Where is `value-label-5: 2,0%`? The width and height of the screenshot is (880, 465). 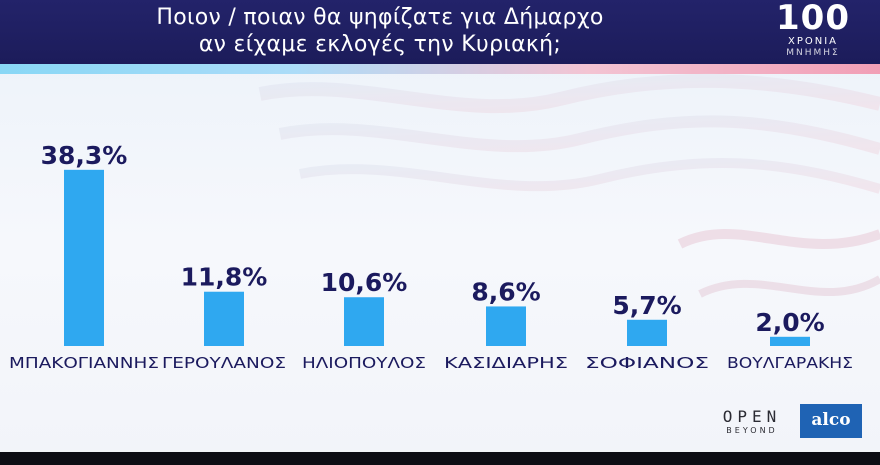
value-label-5: 2,0% is located at coordinates (789, 322).